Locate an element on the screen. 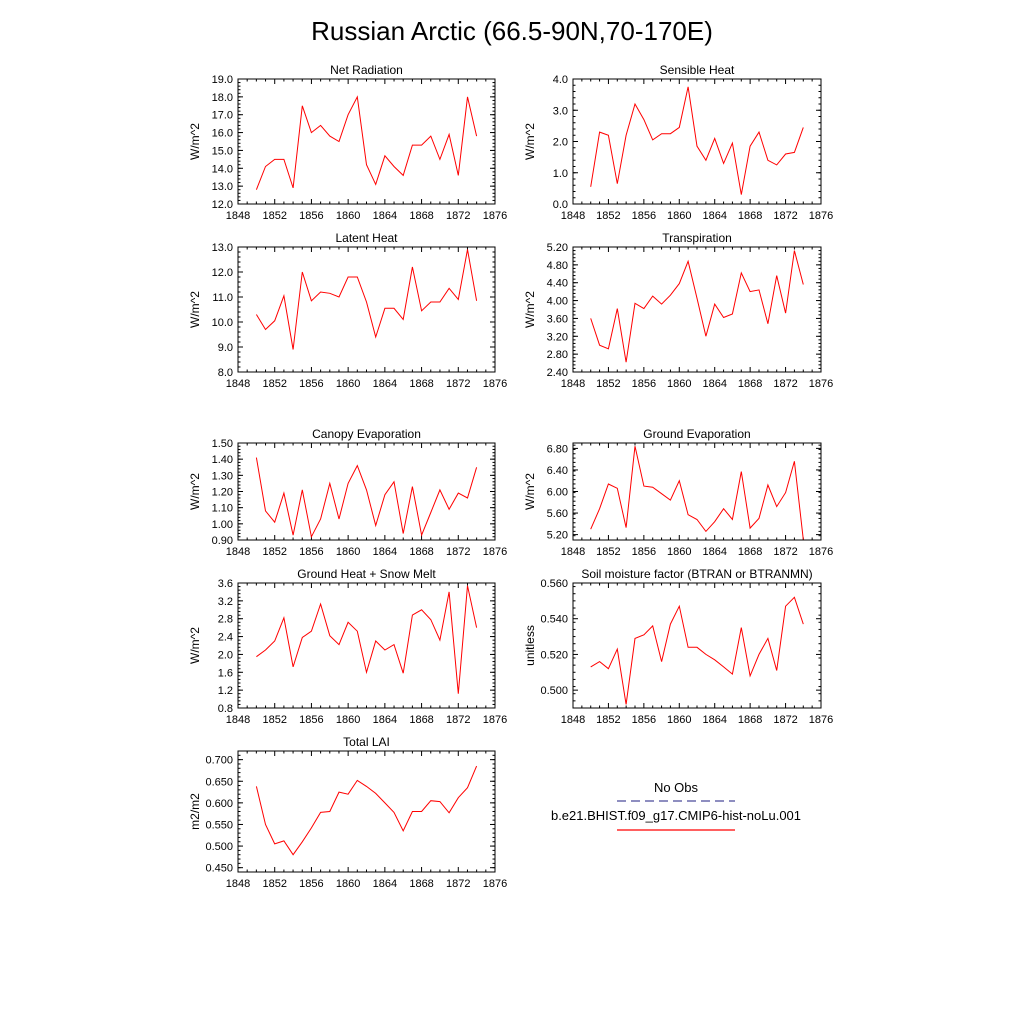  y-tick-label: 0.540 is located at coordinates (554, 620).